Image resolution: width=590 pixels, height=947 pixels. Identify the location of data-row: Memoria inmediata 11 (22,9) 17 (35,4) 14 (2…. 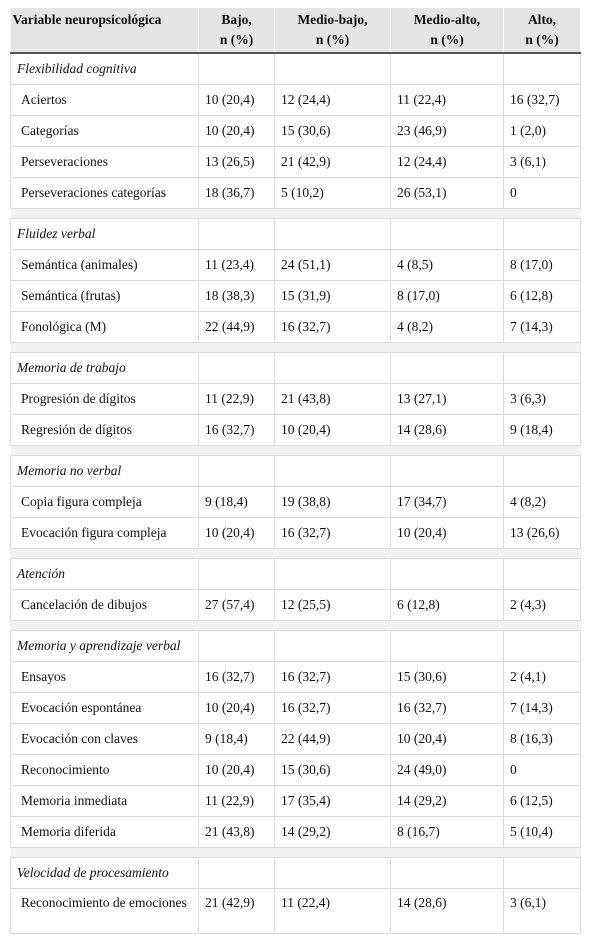
(295, 801).